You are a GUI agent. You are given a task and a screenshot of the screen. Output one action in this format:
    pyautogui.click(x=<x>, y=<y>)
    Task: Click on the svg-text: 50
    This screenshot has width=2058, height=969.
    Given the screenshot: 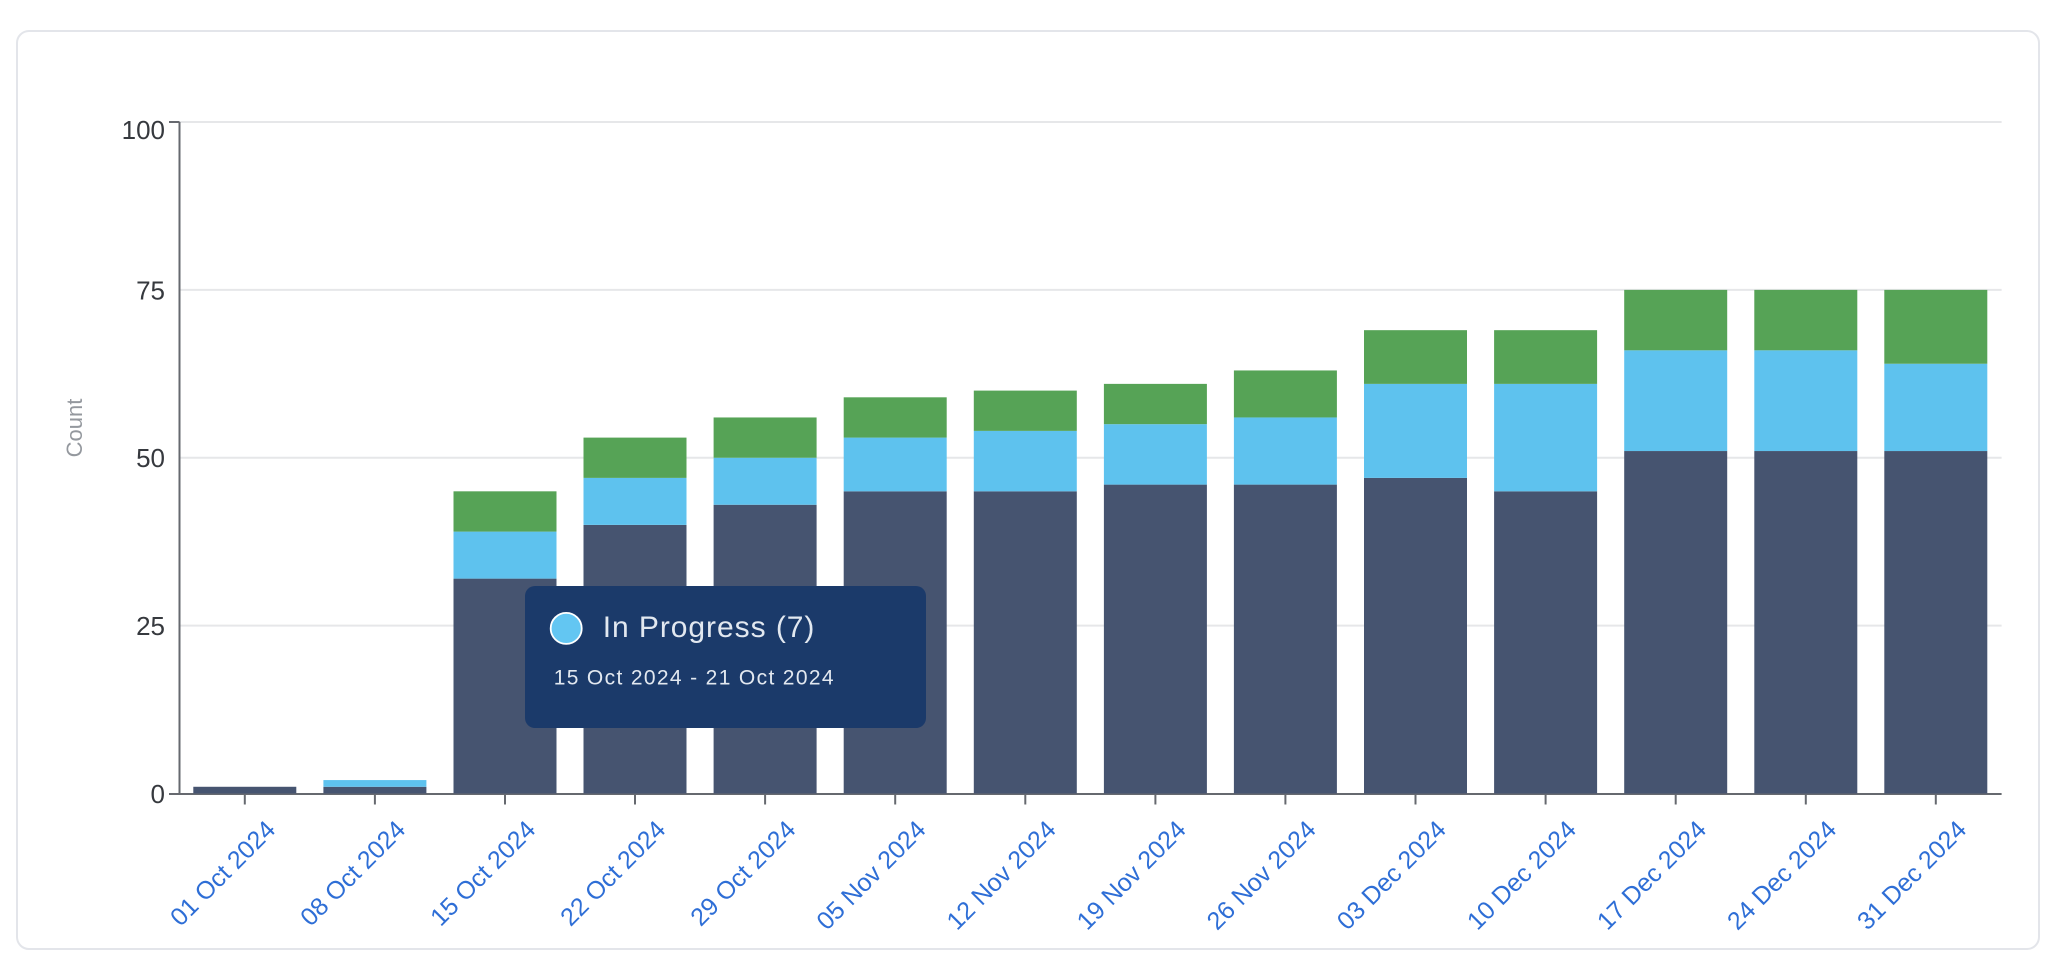 What is the action you would take?
    pyautogui.click(x=150, y=458)
    